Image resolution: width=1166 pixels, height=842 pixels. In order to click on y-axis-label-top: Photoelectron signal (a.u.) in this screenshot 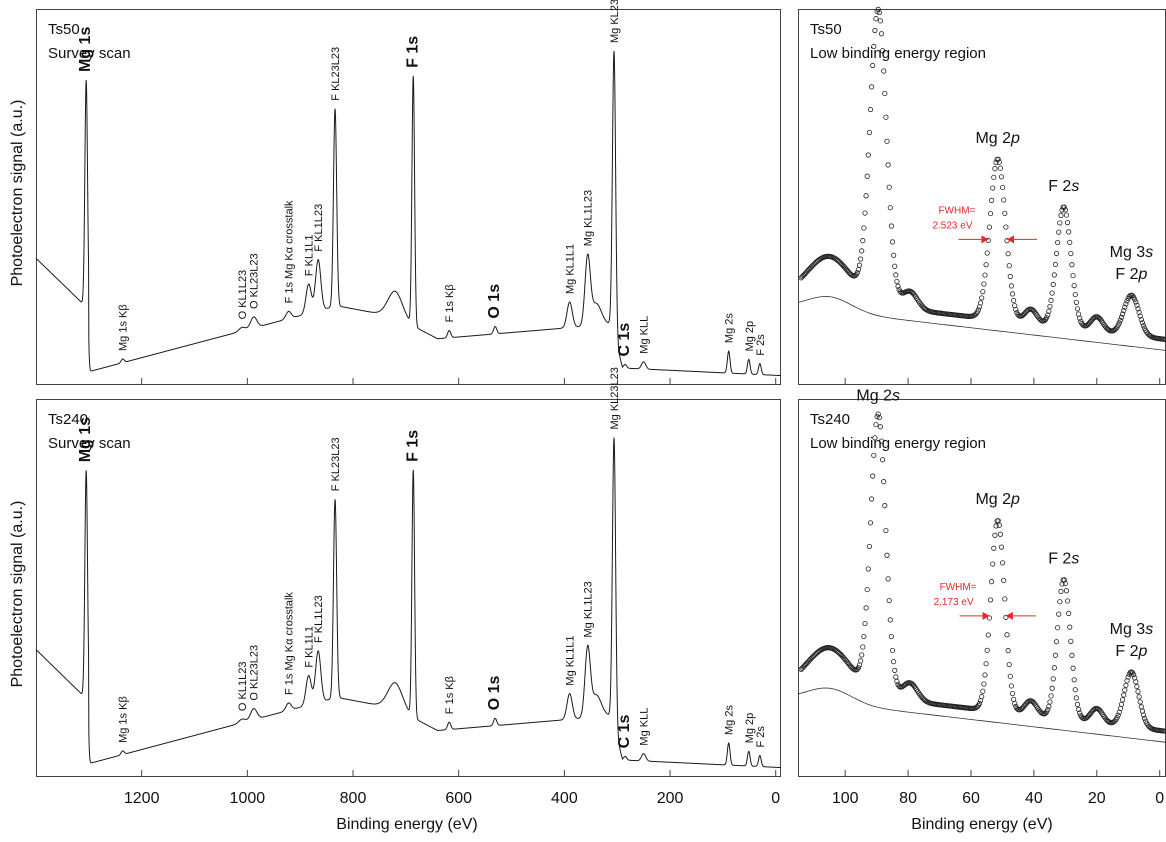, I will do `click(17, 193)`.